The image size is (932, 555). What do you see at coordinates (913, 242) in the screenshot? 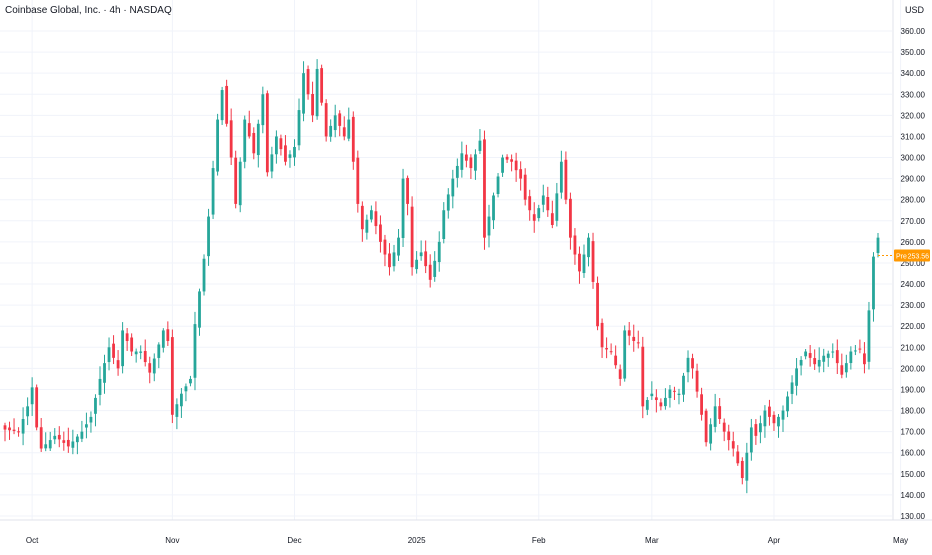
I see `price-tick-label: 260.00` at bounding box center [913, 242].